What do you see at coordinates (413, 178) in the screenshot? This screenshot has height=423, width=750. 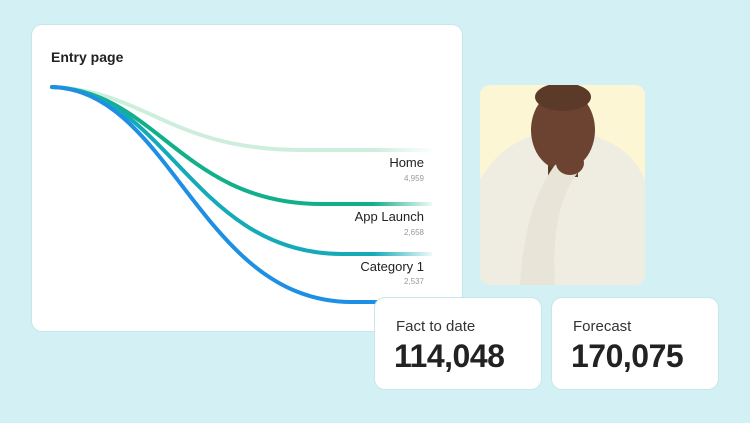 I see `path-value-home: 4,959` at bounding box center [413, 178].